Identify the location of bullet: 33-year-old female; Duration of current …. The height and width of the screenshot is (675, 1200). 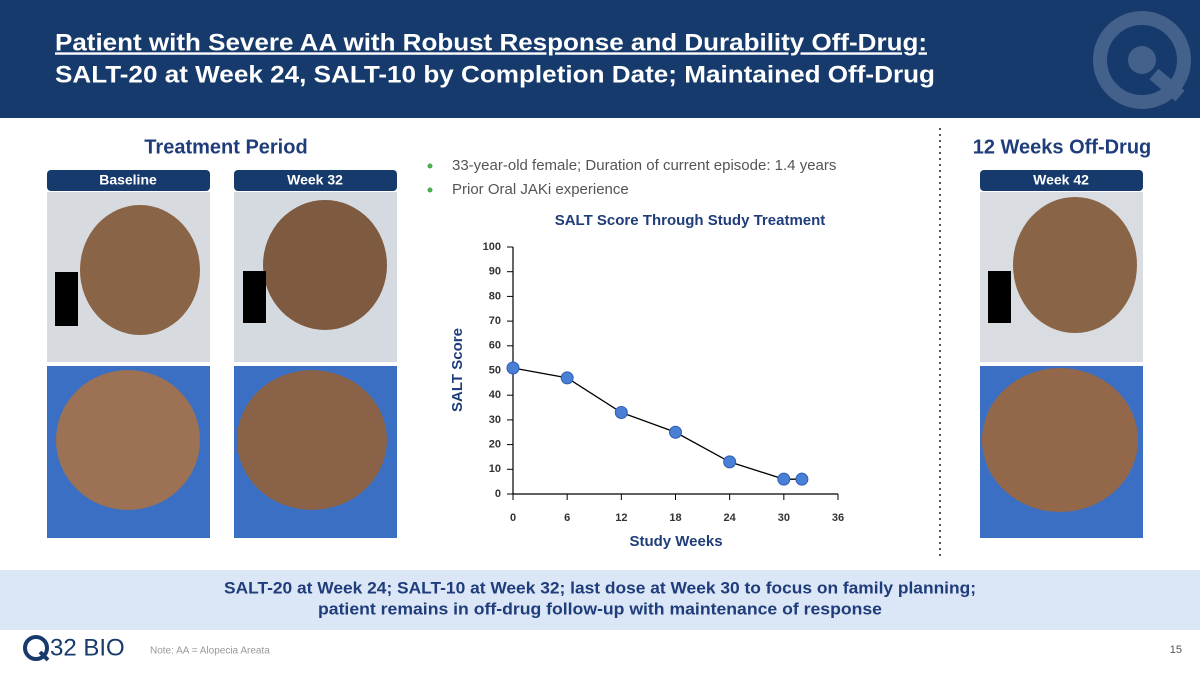
(644, 165).